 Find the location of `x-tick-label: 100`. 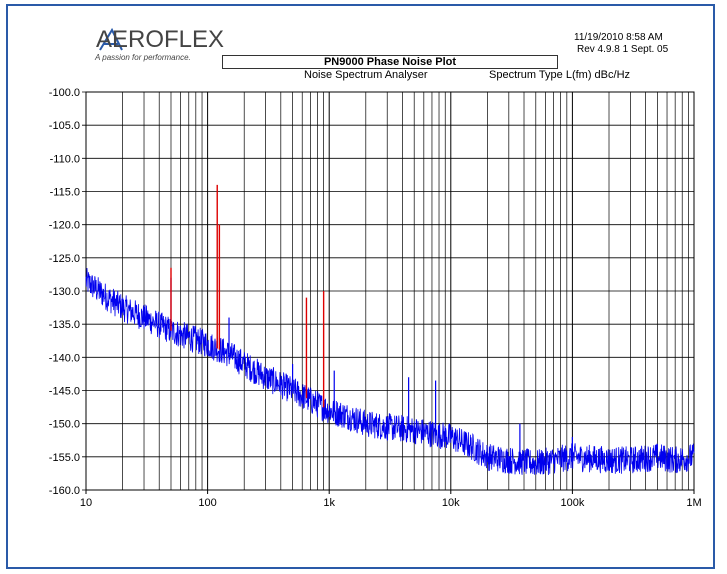

x-tick-label: 100 is located at coordinates (207, 503).